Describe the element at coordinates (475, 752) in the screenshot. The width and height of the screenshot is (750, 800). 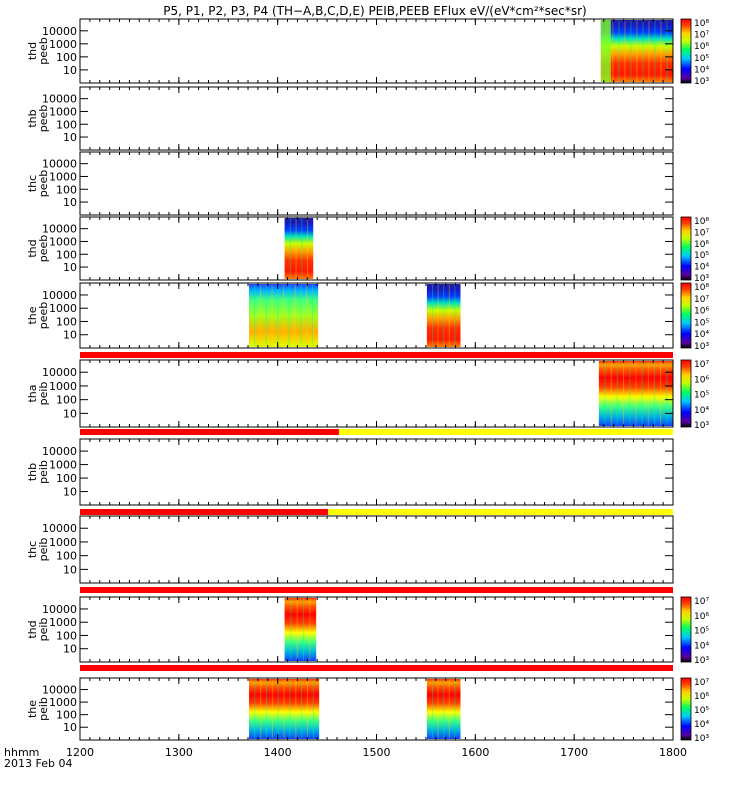
I see `x-tick-label: 1600` at that location.